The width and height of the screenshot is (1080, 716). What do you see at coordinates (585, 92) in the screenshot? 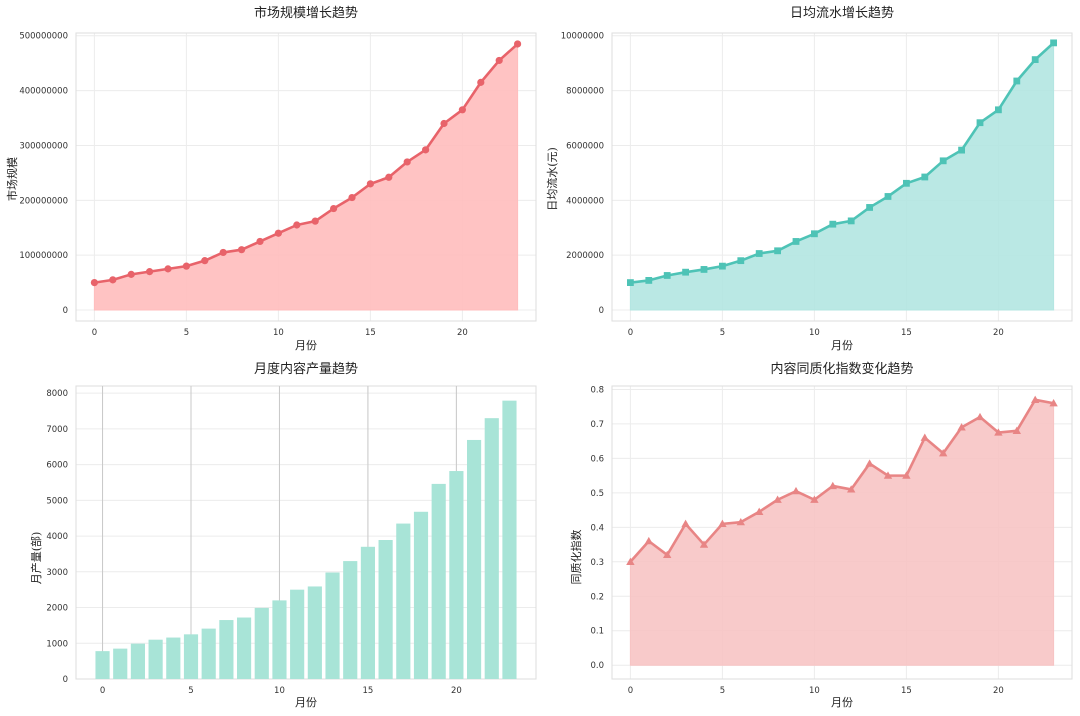
I see `y-tick-label: 8000000` at bounding box center [585, 92].